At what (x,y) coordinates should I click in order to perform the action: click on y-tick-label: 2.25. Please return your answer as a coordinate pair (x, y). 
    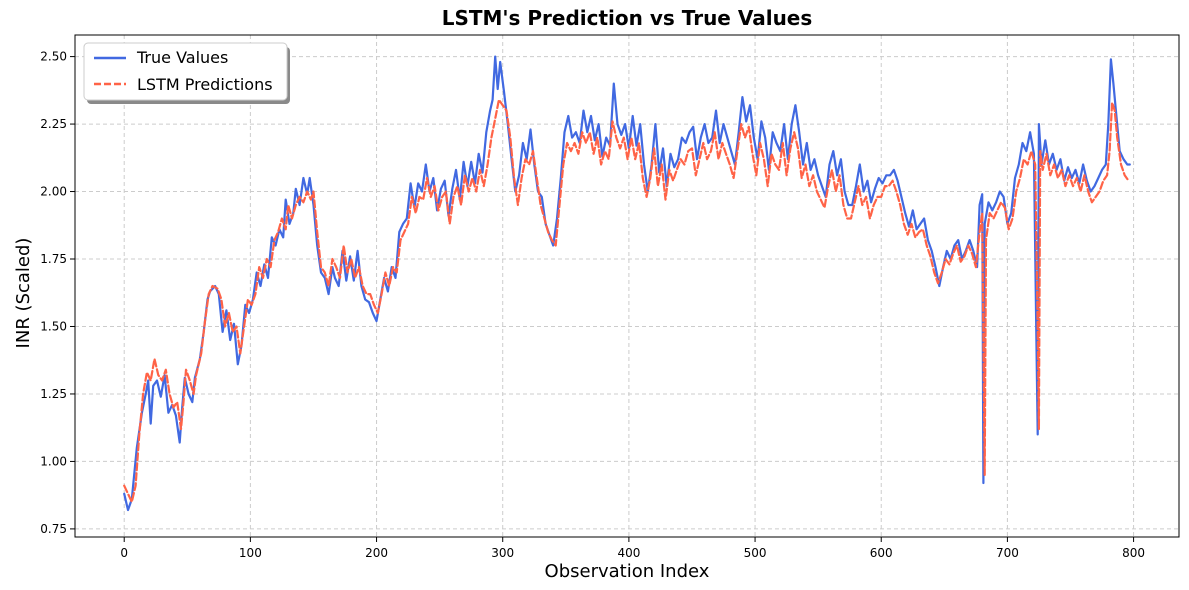
    Looking at the image, I should click on (53, 124).